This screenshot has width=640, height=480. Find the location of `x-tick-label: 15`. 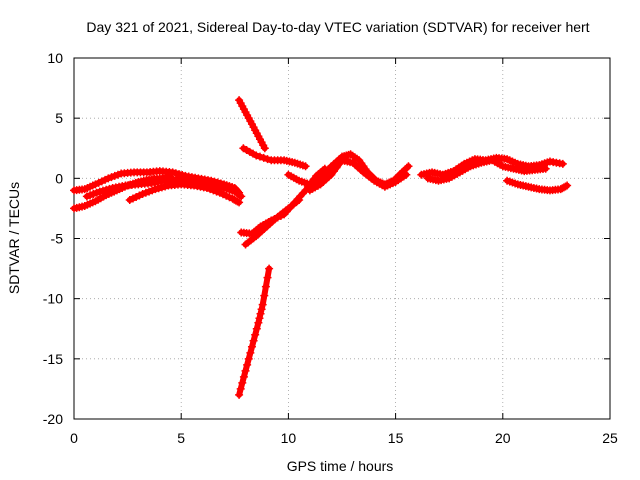

x-tick-label: 15 is located at coordinates (396, 438).